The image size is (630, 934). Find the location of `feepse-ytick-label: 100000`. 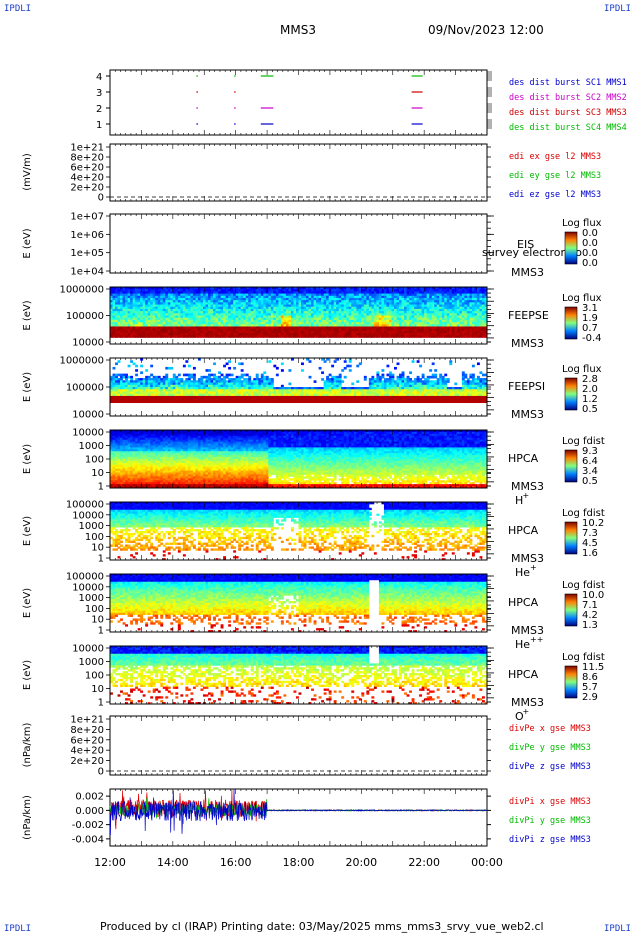

feepse-ytick-label: 100000 is located at coordinates (85, 316).